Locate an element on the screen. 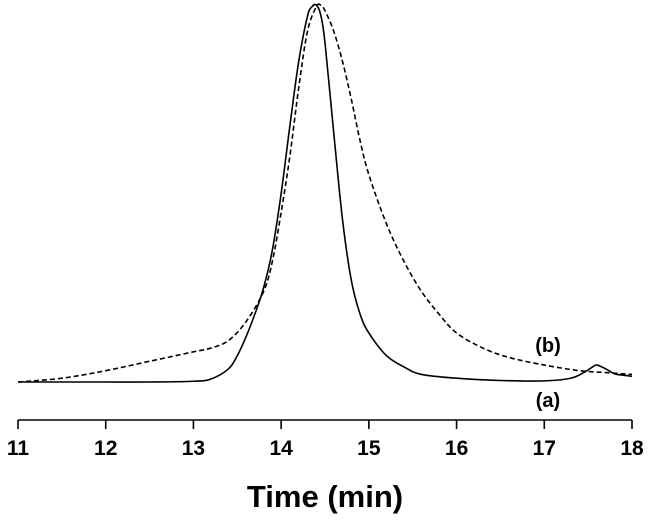 This screenshot has width=650, height=522. x-axis-tick-labels: 11 12 13 14 15 16 17 18 is located at coordinates (325, 448).